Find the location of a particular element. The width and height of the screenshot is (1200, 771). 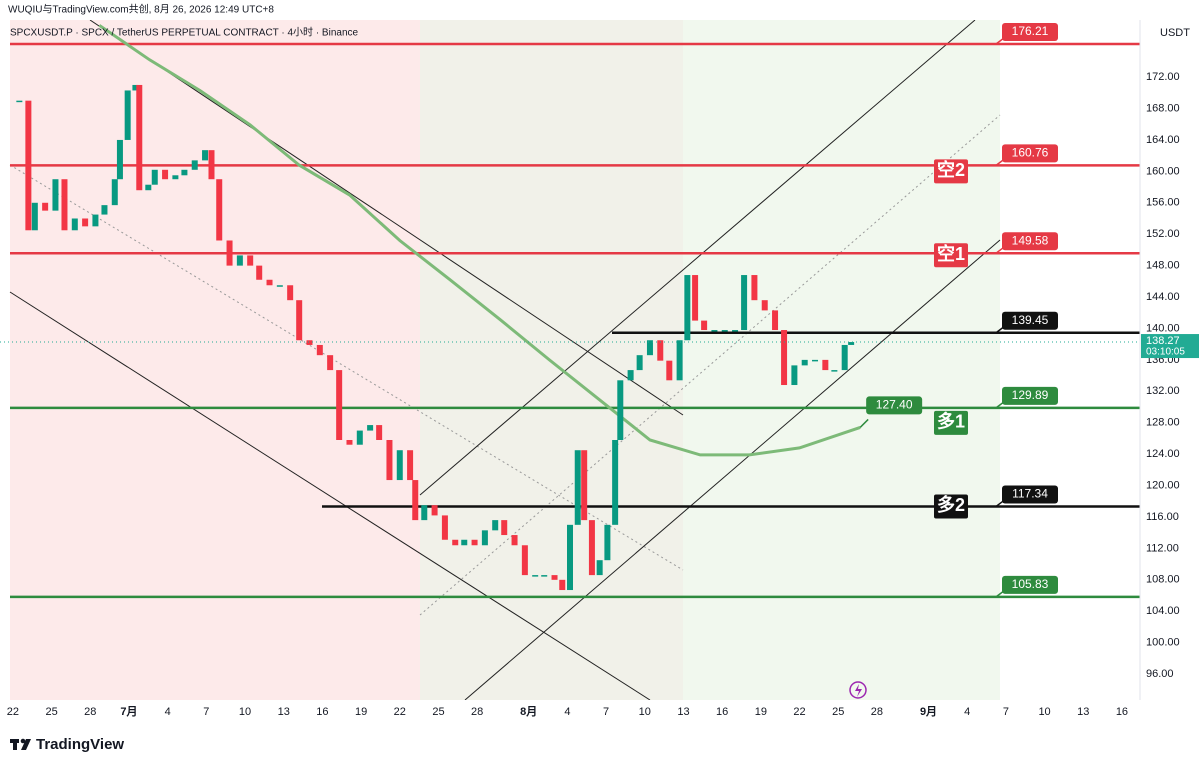

x-tick-label: 7 is located at coordinates (1006, 712).